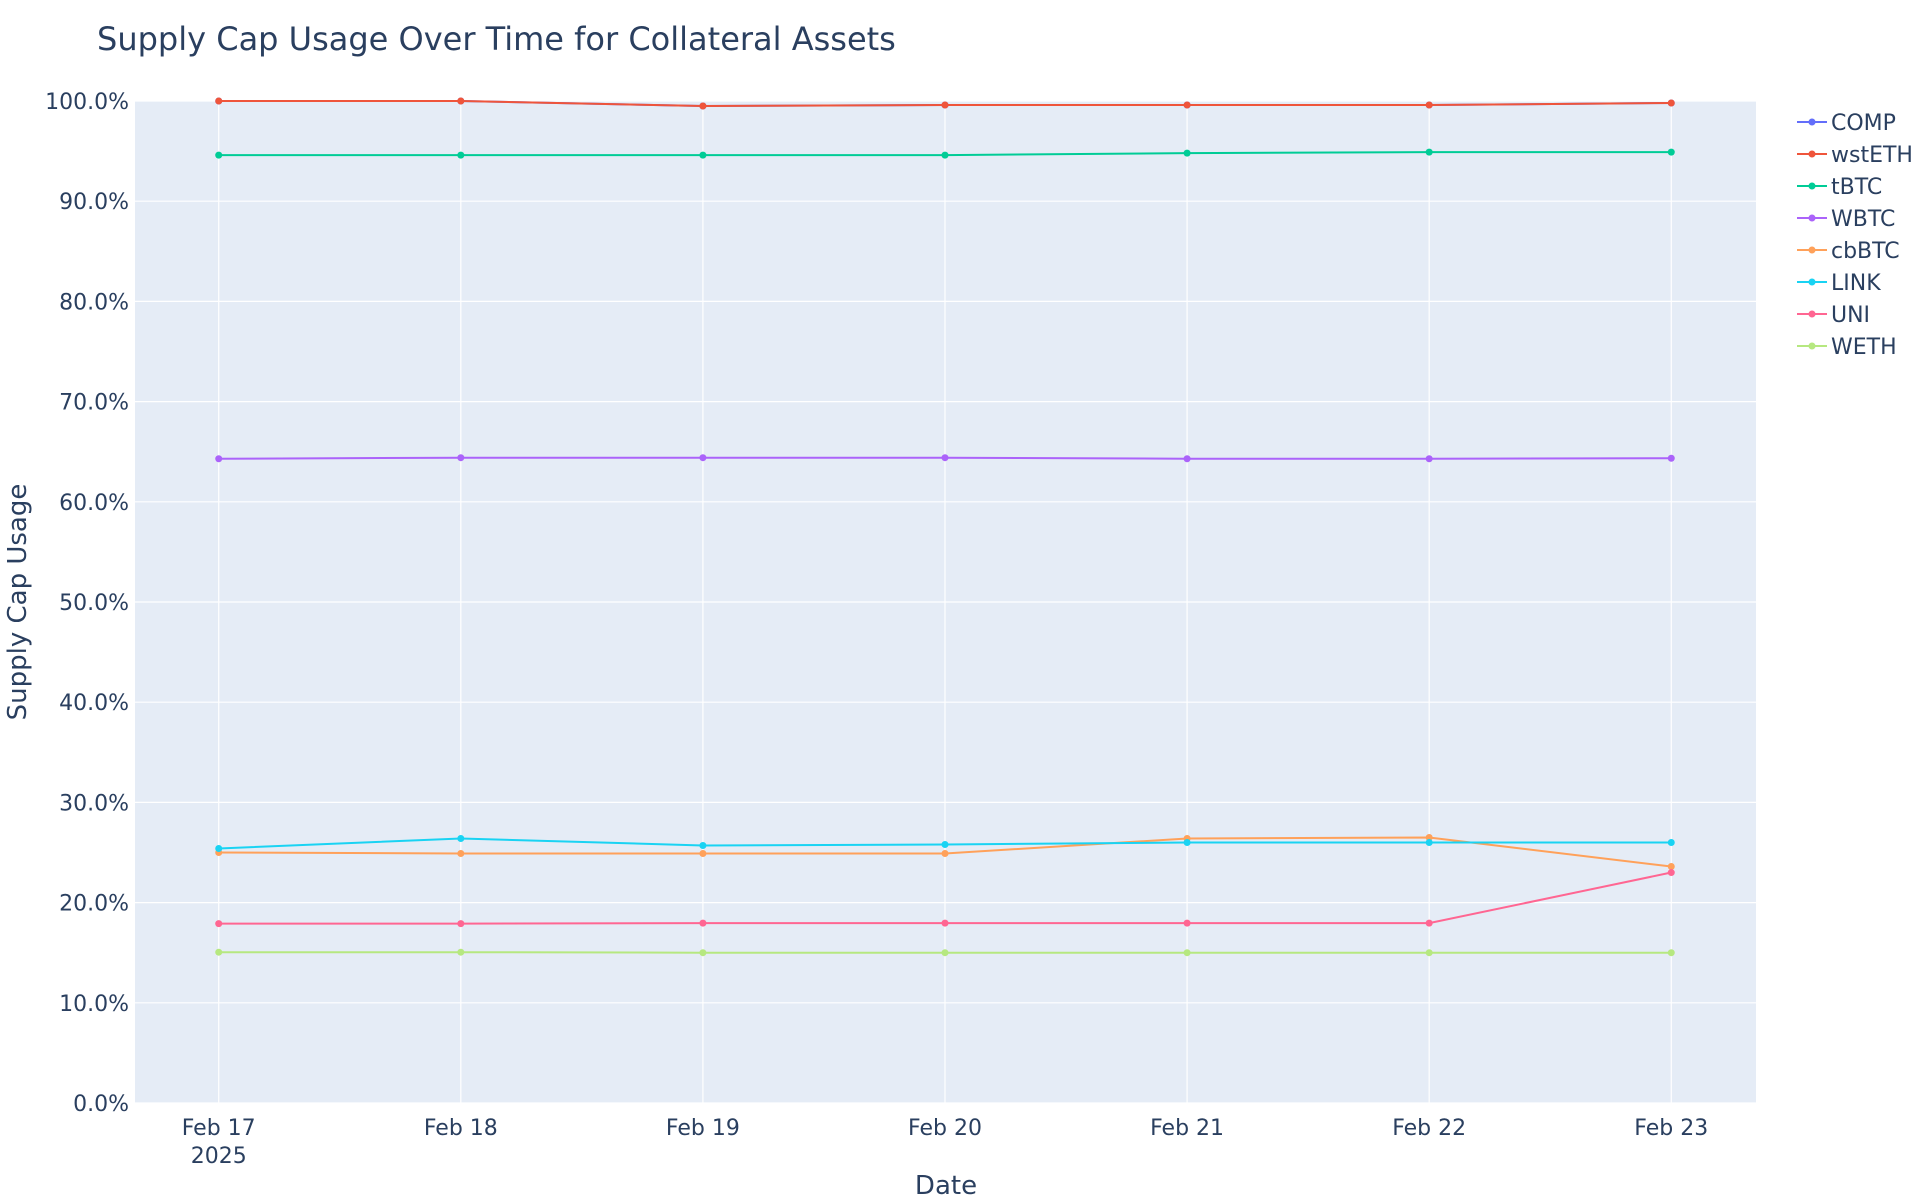 This screenshot has width=1920, height=1200. What do you see at coordinates (94, 403) in the screenshot?
I see `y-tick-label: 70.0%` at bounding box center [94, 403].